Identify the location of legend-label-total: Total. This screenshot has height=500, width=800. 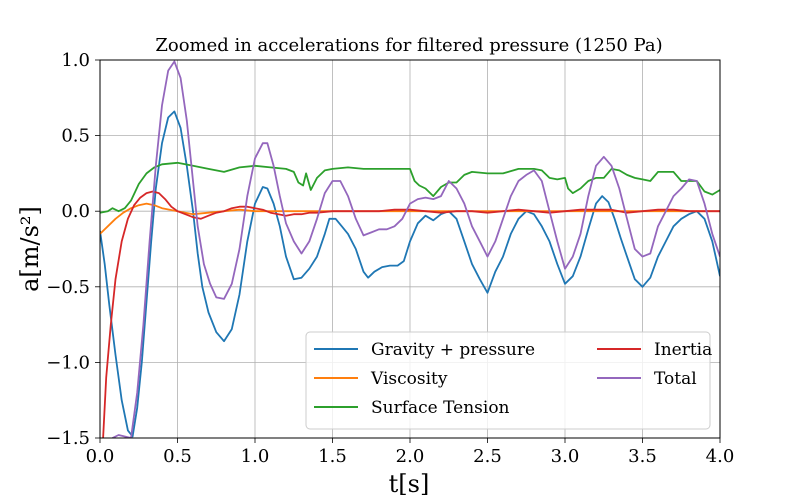
(675, 379).